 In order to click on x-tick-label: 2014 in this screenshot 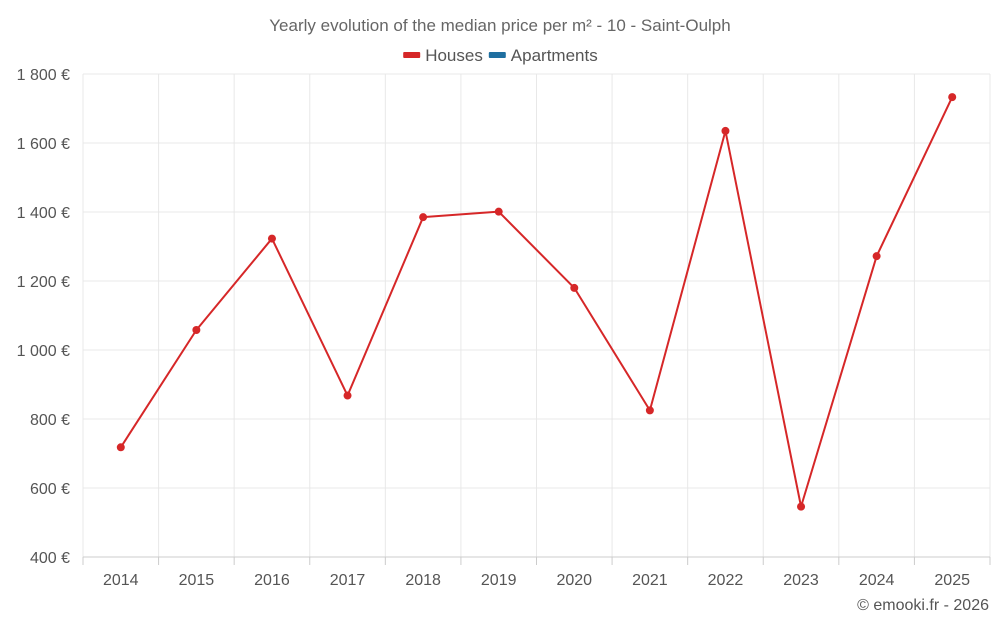, I will do `click(121, 580)`.